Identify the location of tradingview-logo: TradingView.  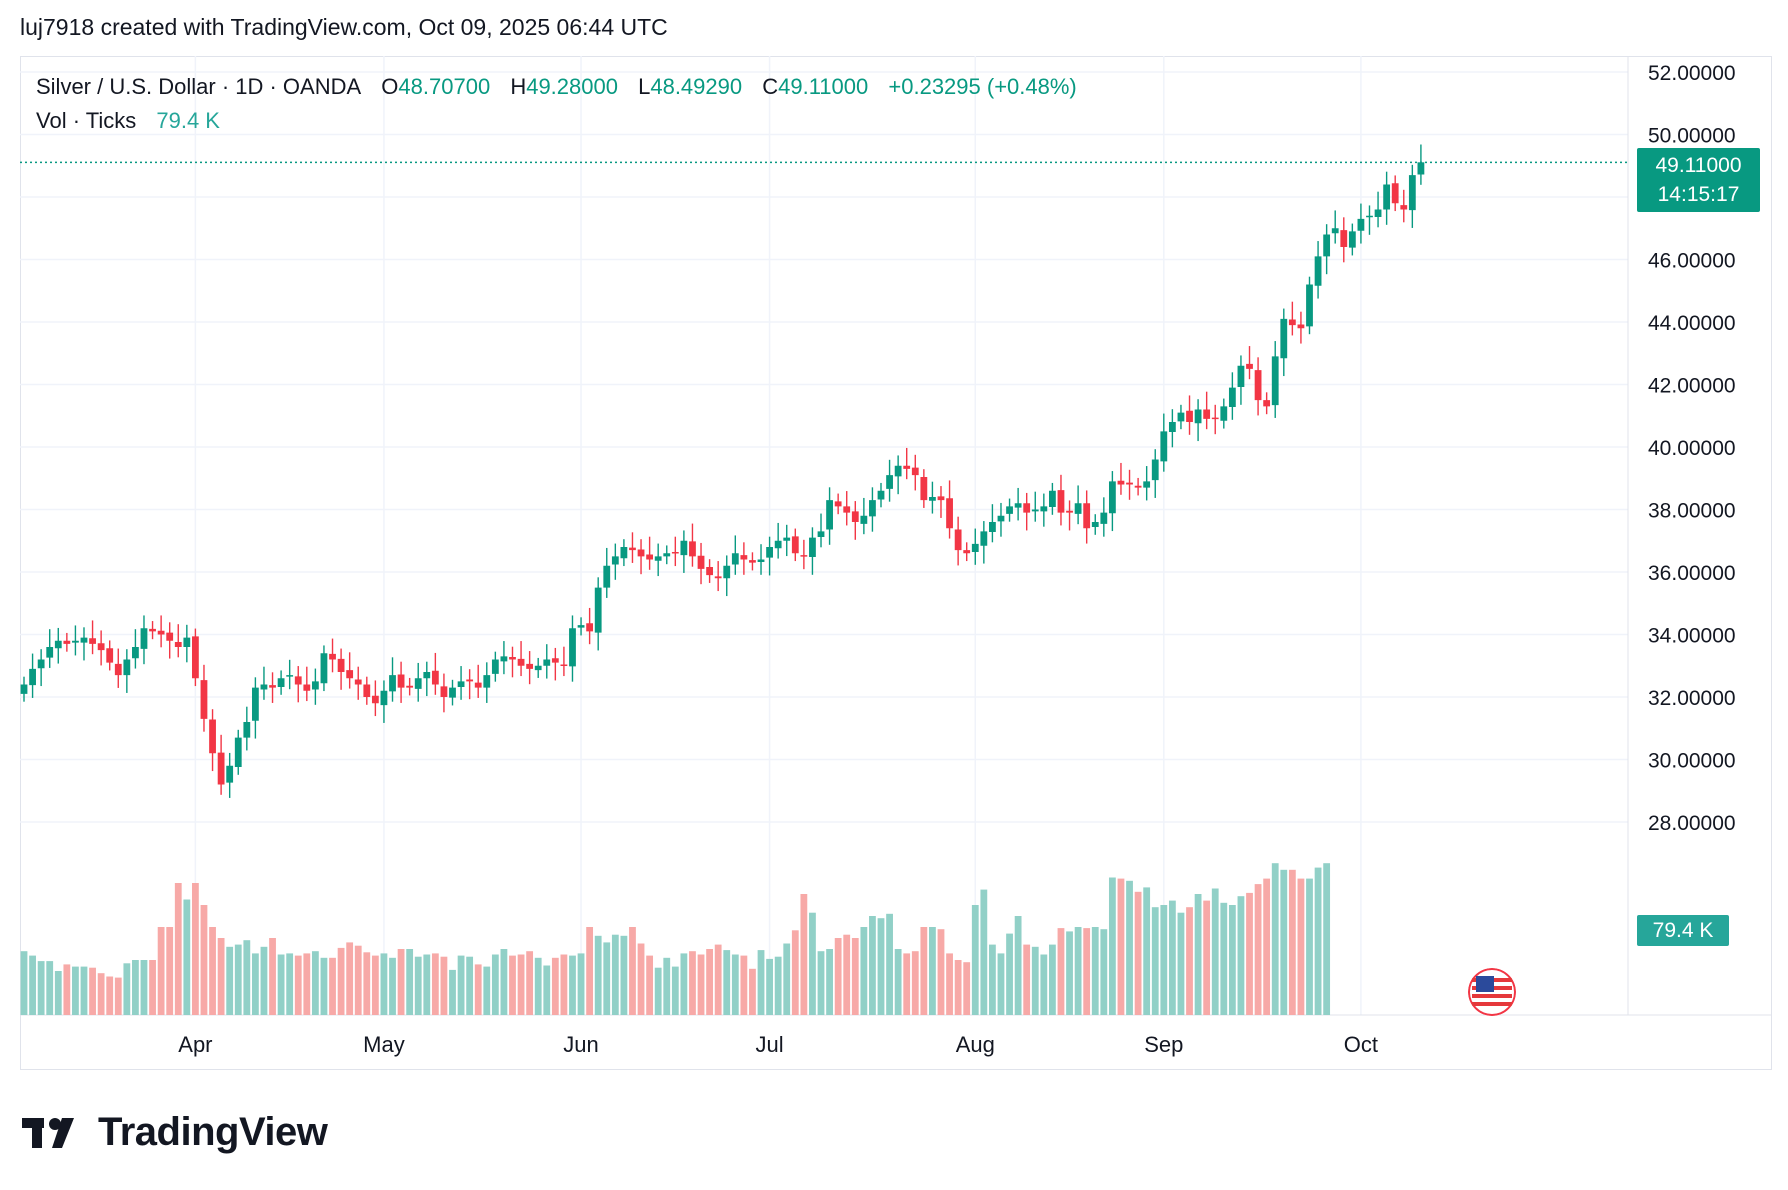
(175, 1132).